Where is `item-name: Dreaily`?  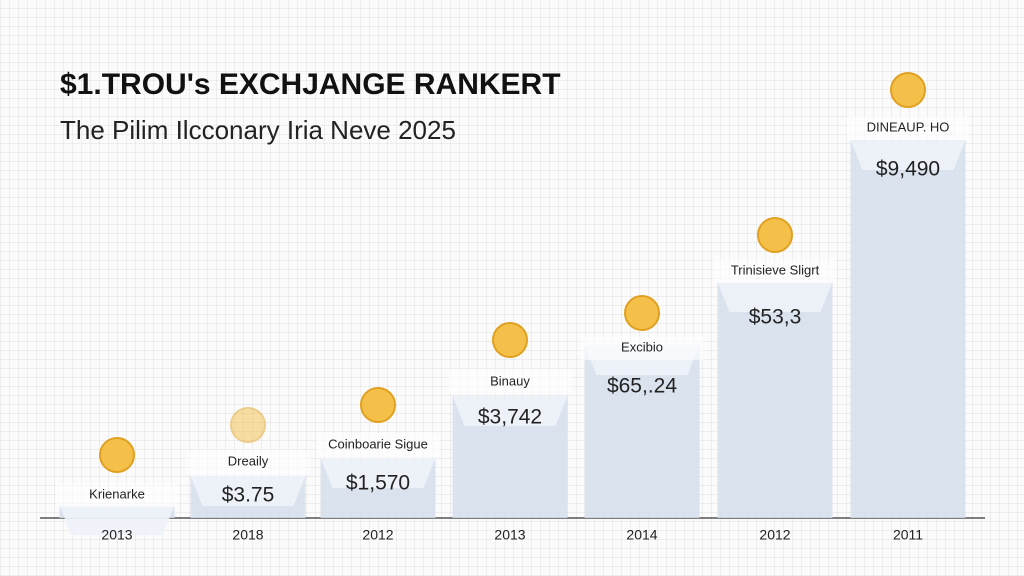
item-name: Dreaily is located at coordinates (248, 460).